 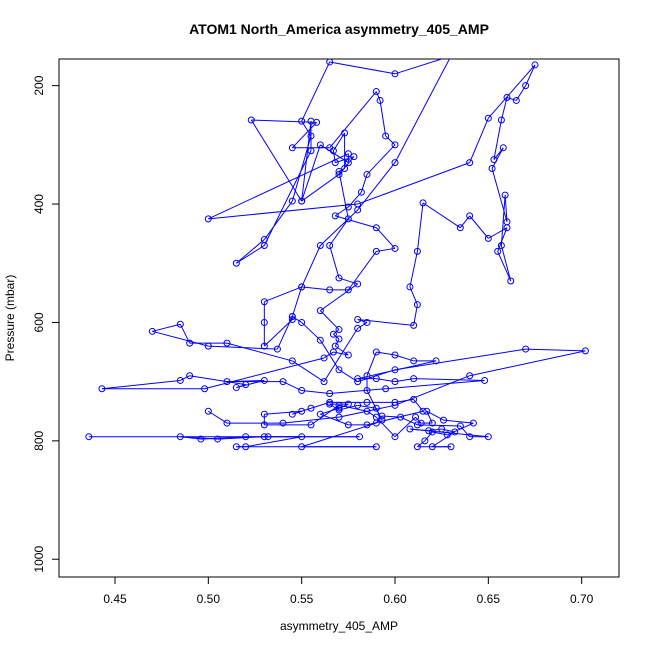 I want to click on x-axis: 0.45 0.50 0.55 0.60 0.65 0.70, so click(x=348, y=591).